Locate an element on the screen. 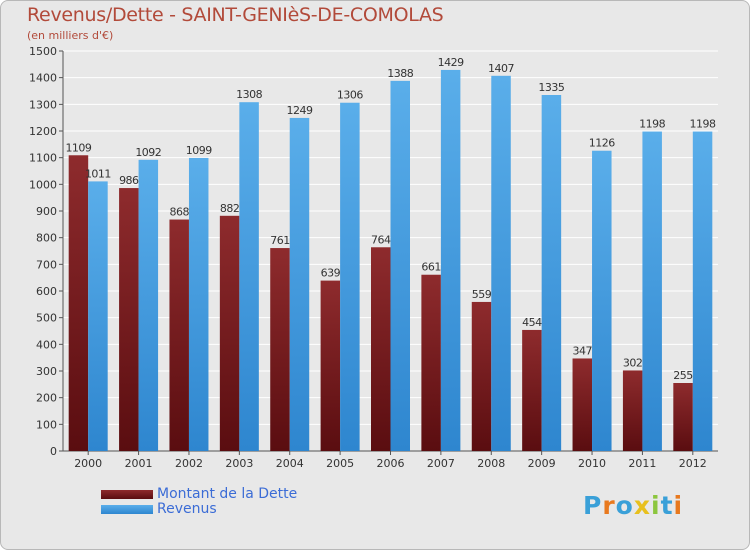 This screenshot has height=550, width=750. data-label: 1011 is located at coordinates (98, 173).